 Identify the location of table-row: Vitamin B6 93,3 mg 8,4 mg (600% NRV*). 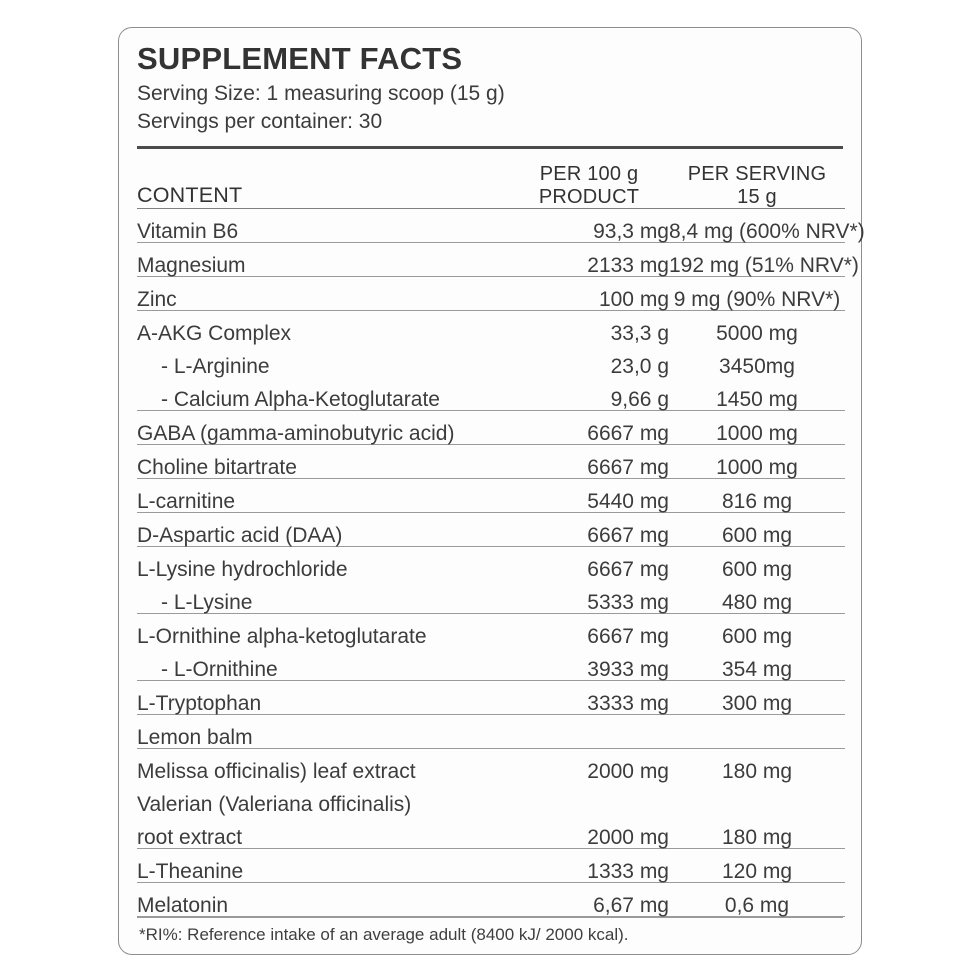
(501, 226).